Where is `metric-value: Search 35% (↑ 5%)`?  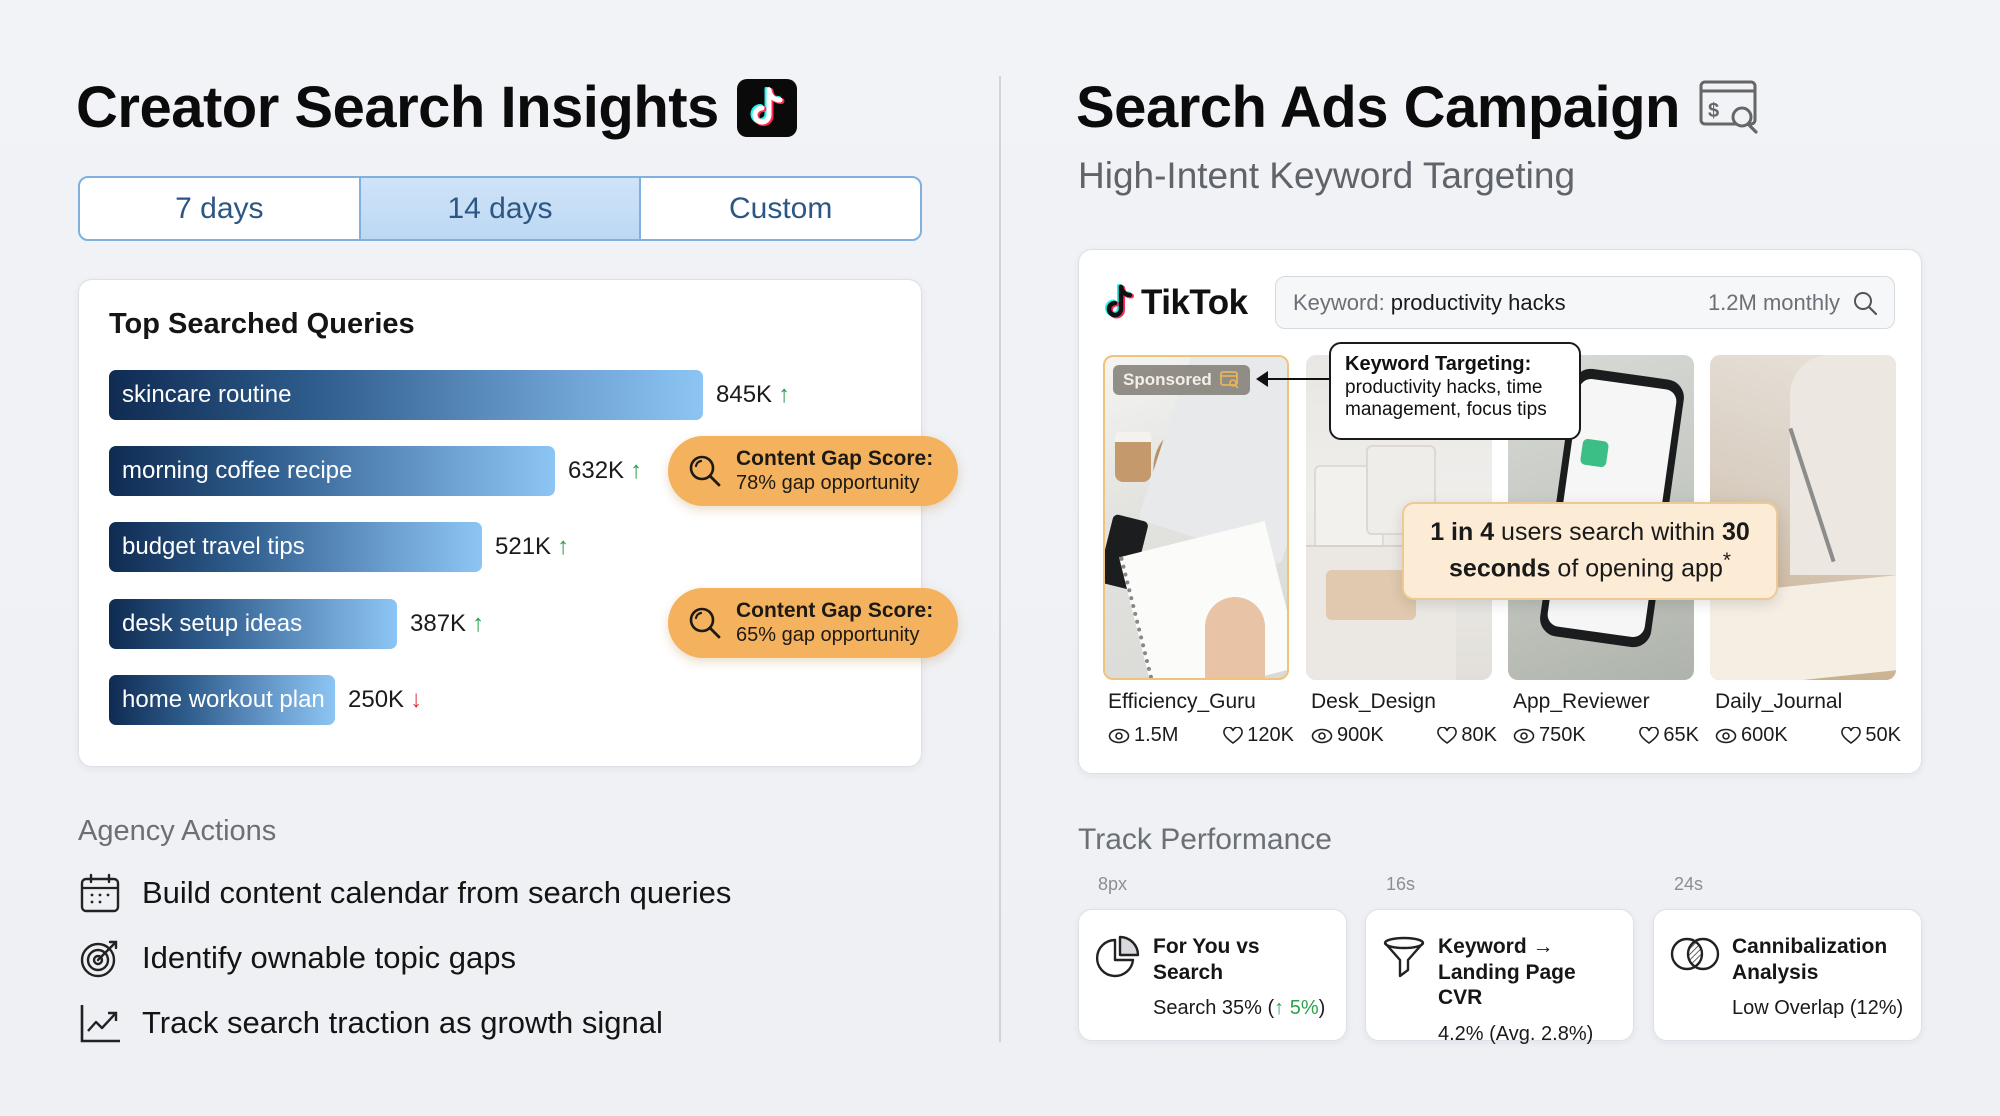
metric-value: Search 35% (↑ 5%) is located at coordinates (1242, 1008).